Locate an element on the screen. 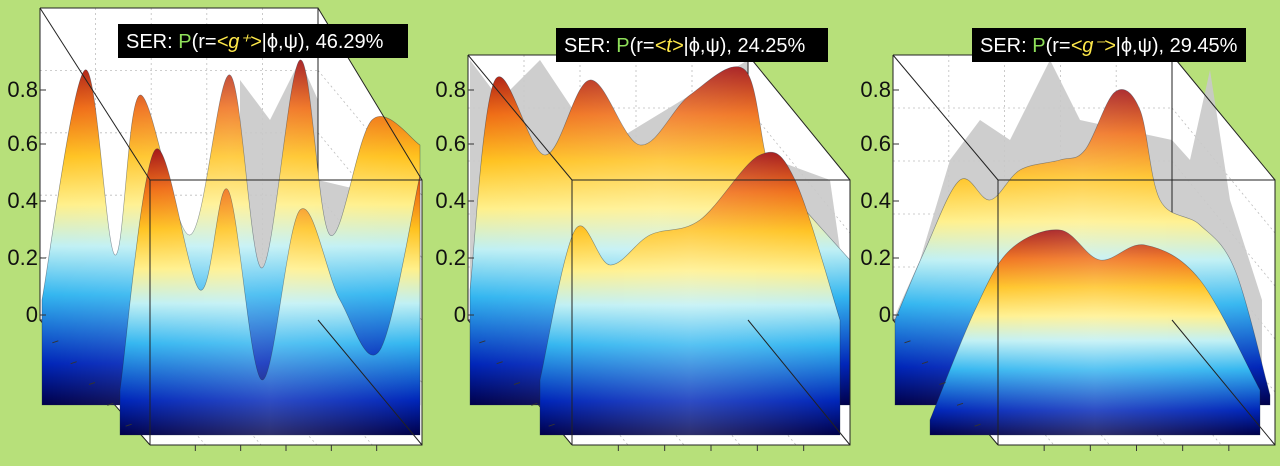 Image resolution: width=1280 pixels, height=466 pixels. title-text: SER: P(r=<t>|ϕ,ψ), 24.25% is located at coordinates (685, 46).